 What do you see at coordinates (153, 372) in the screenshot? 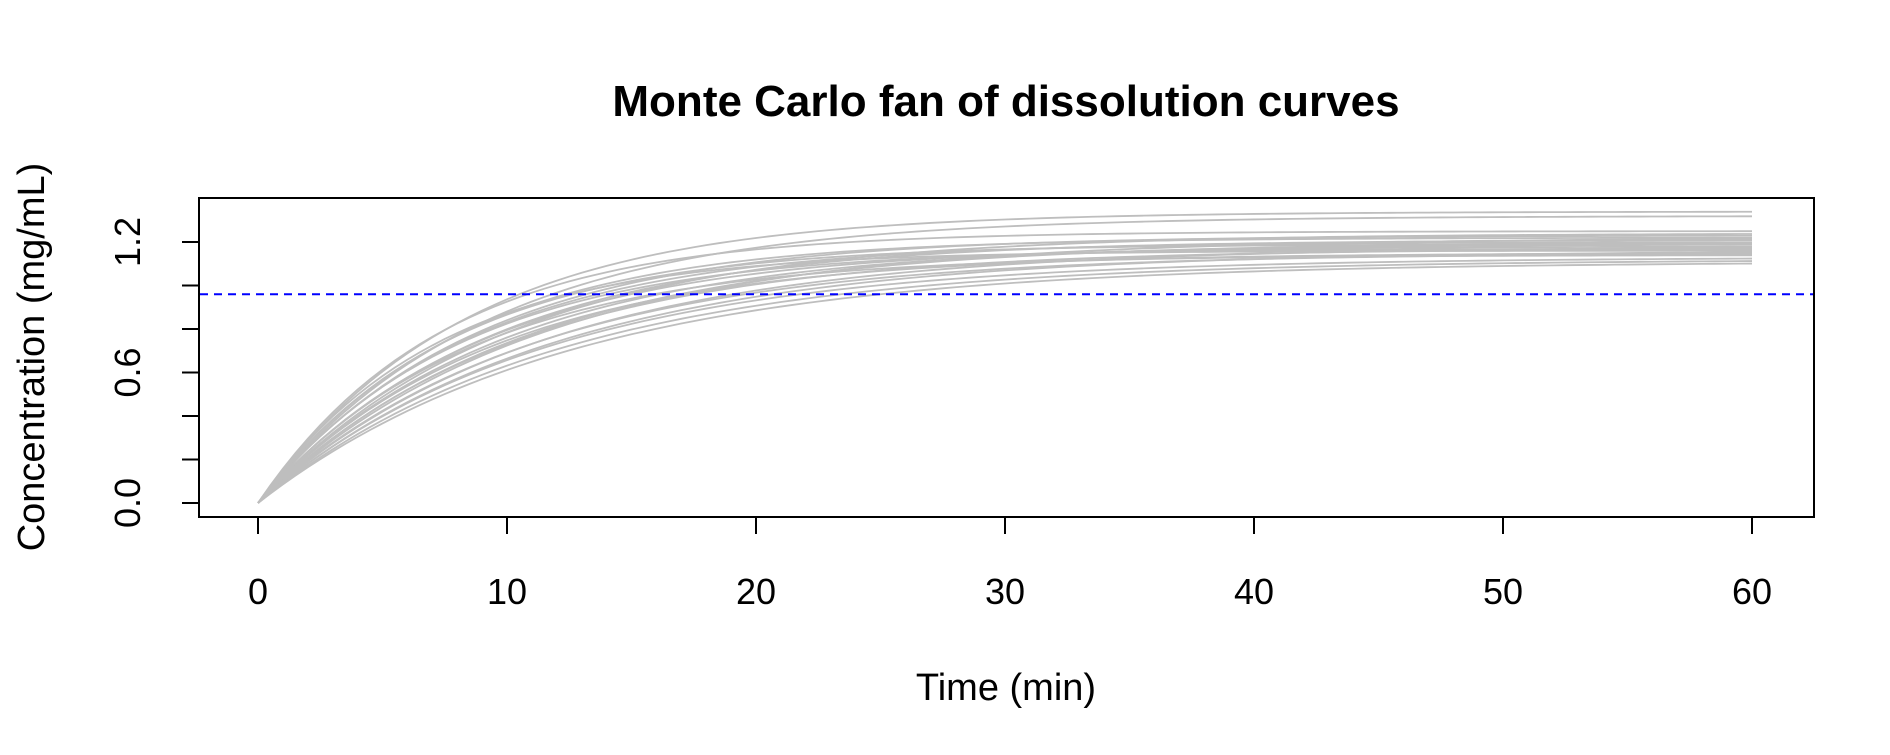
I see `y-axis: 0.0 0.6 1.2` at bounding box center [153, 372].